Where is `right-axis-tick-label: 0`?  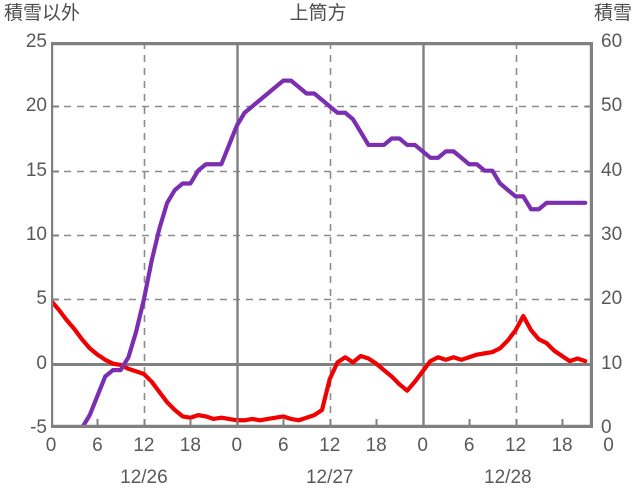 right-axis-tick-label: 0 is located at coordinates (606, 427).